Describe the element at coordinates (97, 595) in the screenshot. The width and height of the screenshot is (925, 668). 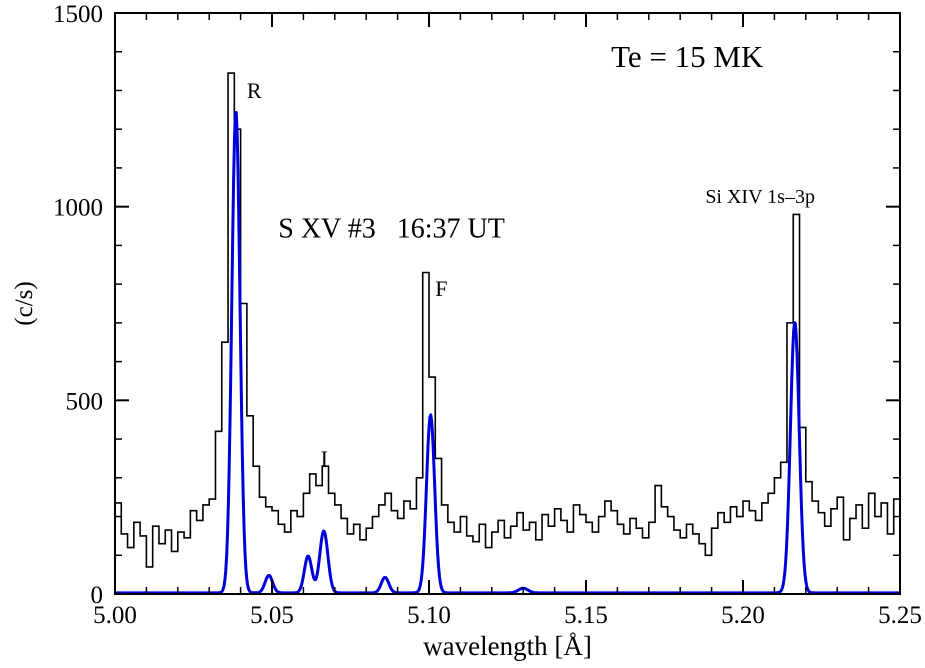
I see `y-tick-label: 0` at that location.